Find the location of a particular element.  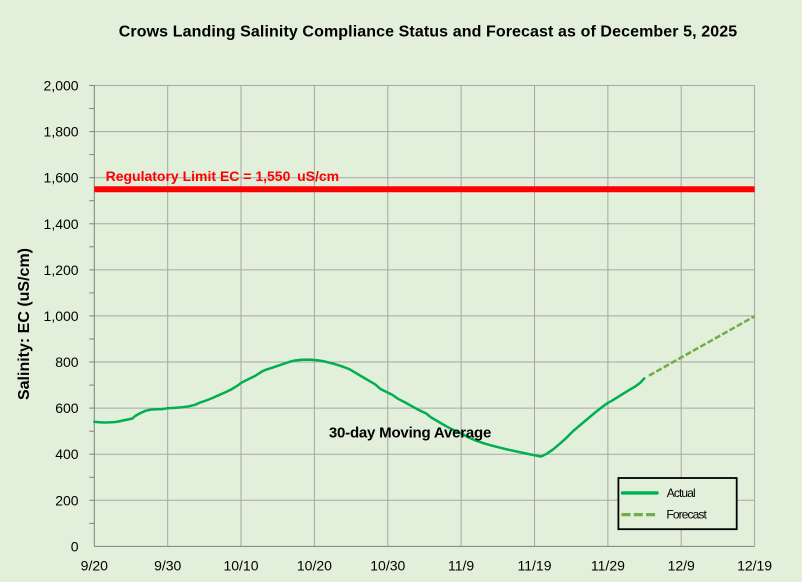

svg-text: 600 is located at coordinates (67, 408).